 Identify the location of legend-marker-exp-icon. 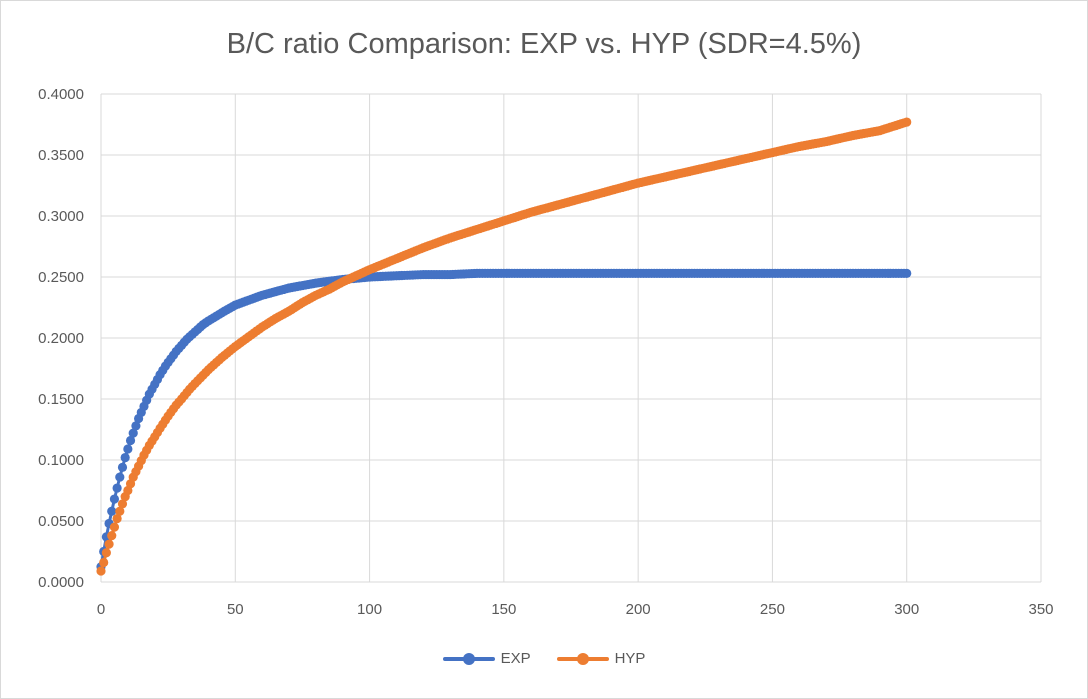
(468, 658).